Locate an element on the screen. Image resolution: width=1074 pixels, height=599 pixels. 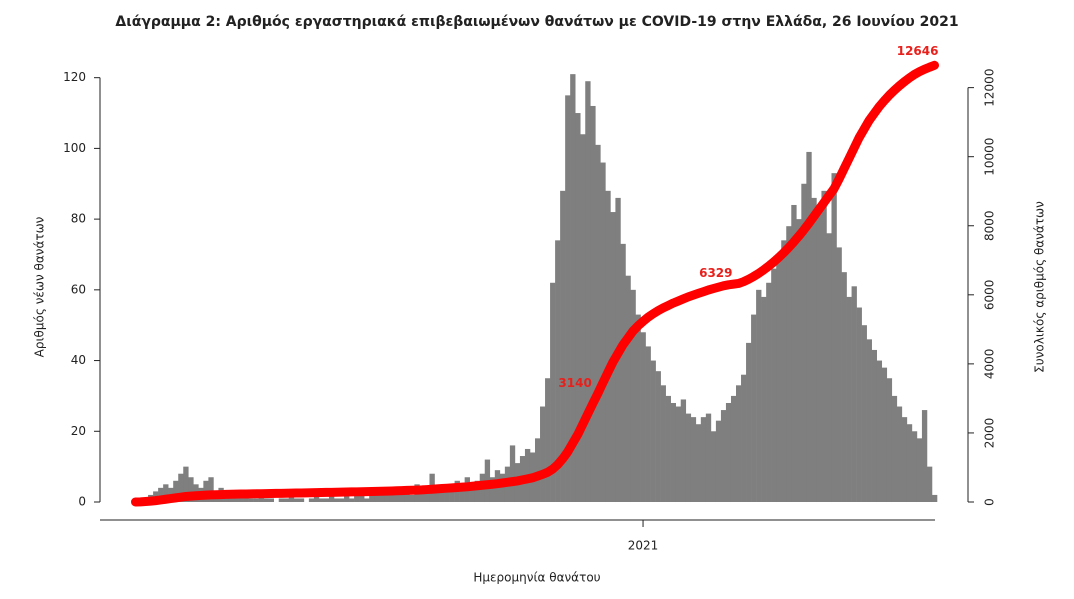
y2-tick-label: 12000 is located at coordinates (990, 88).